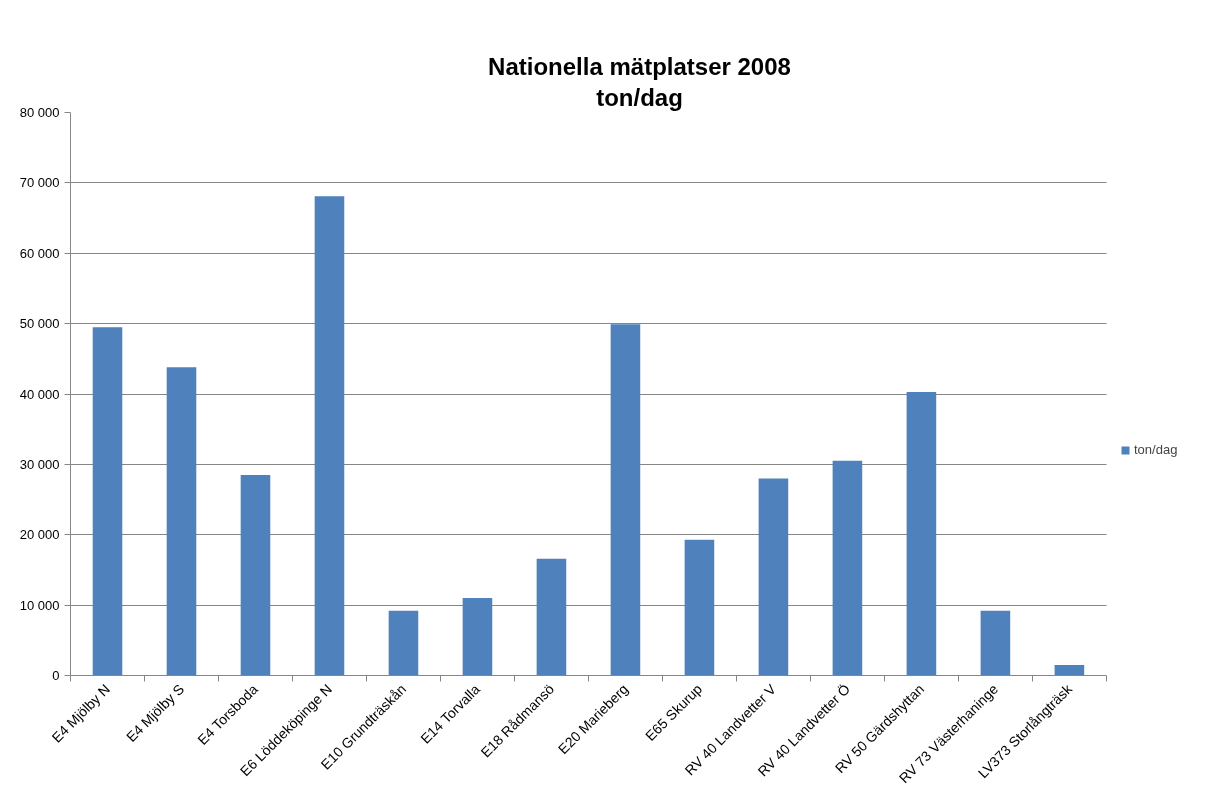  What do you see at coordinates (39, 183) in the screenshot?
I see `y-tick-label: 70 000` at bounding box center [39, 183].